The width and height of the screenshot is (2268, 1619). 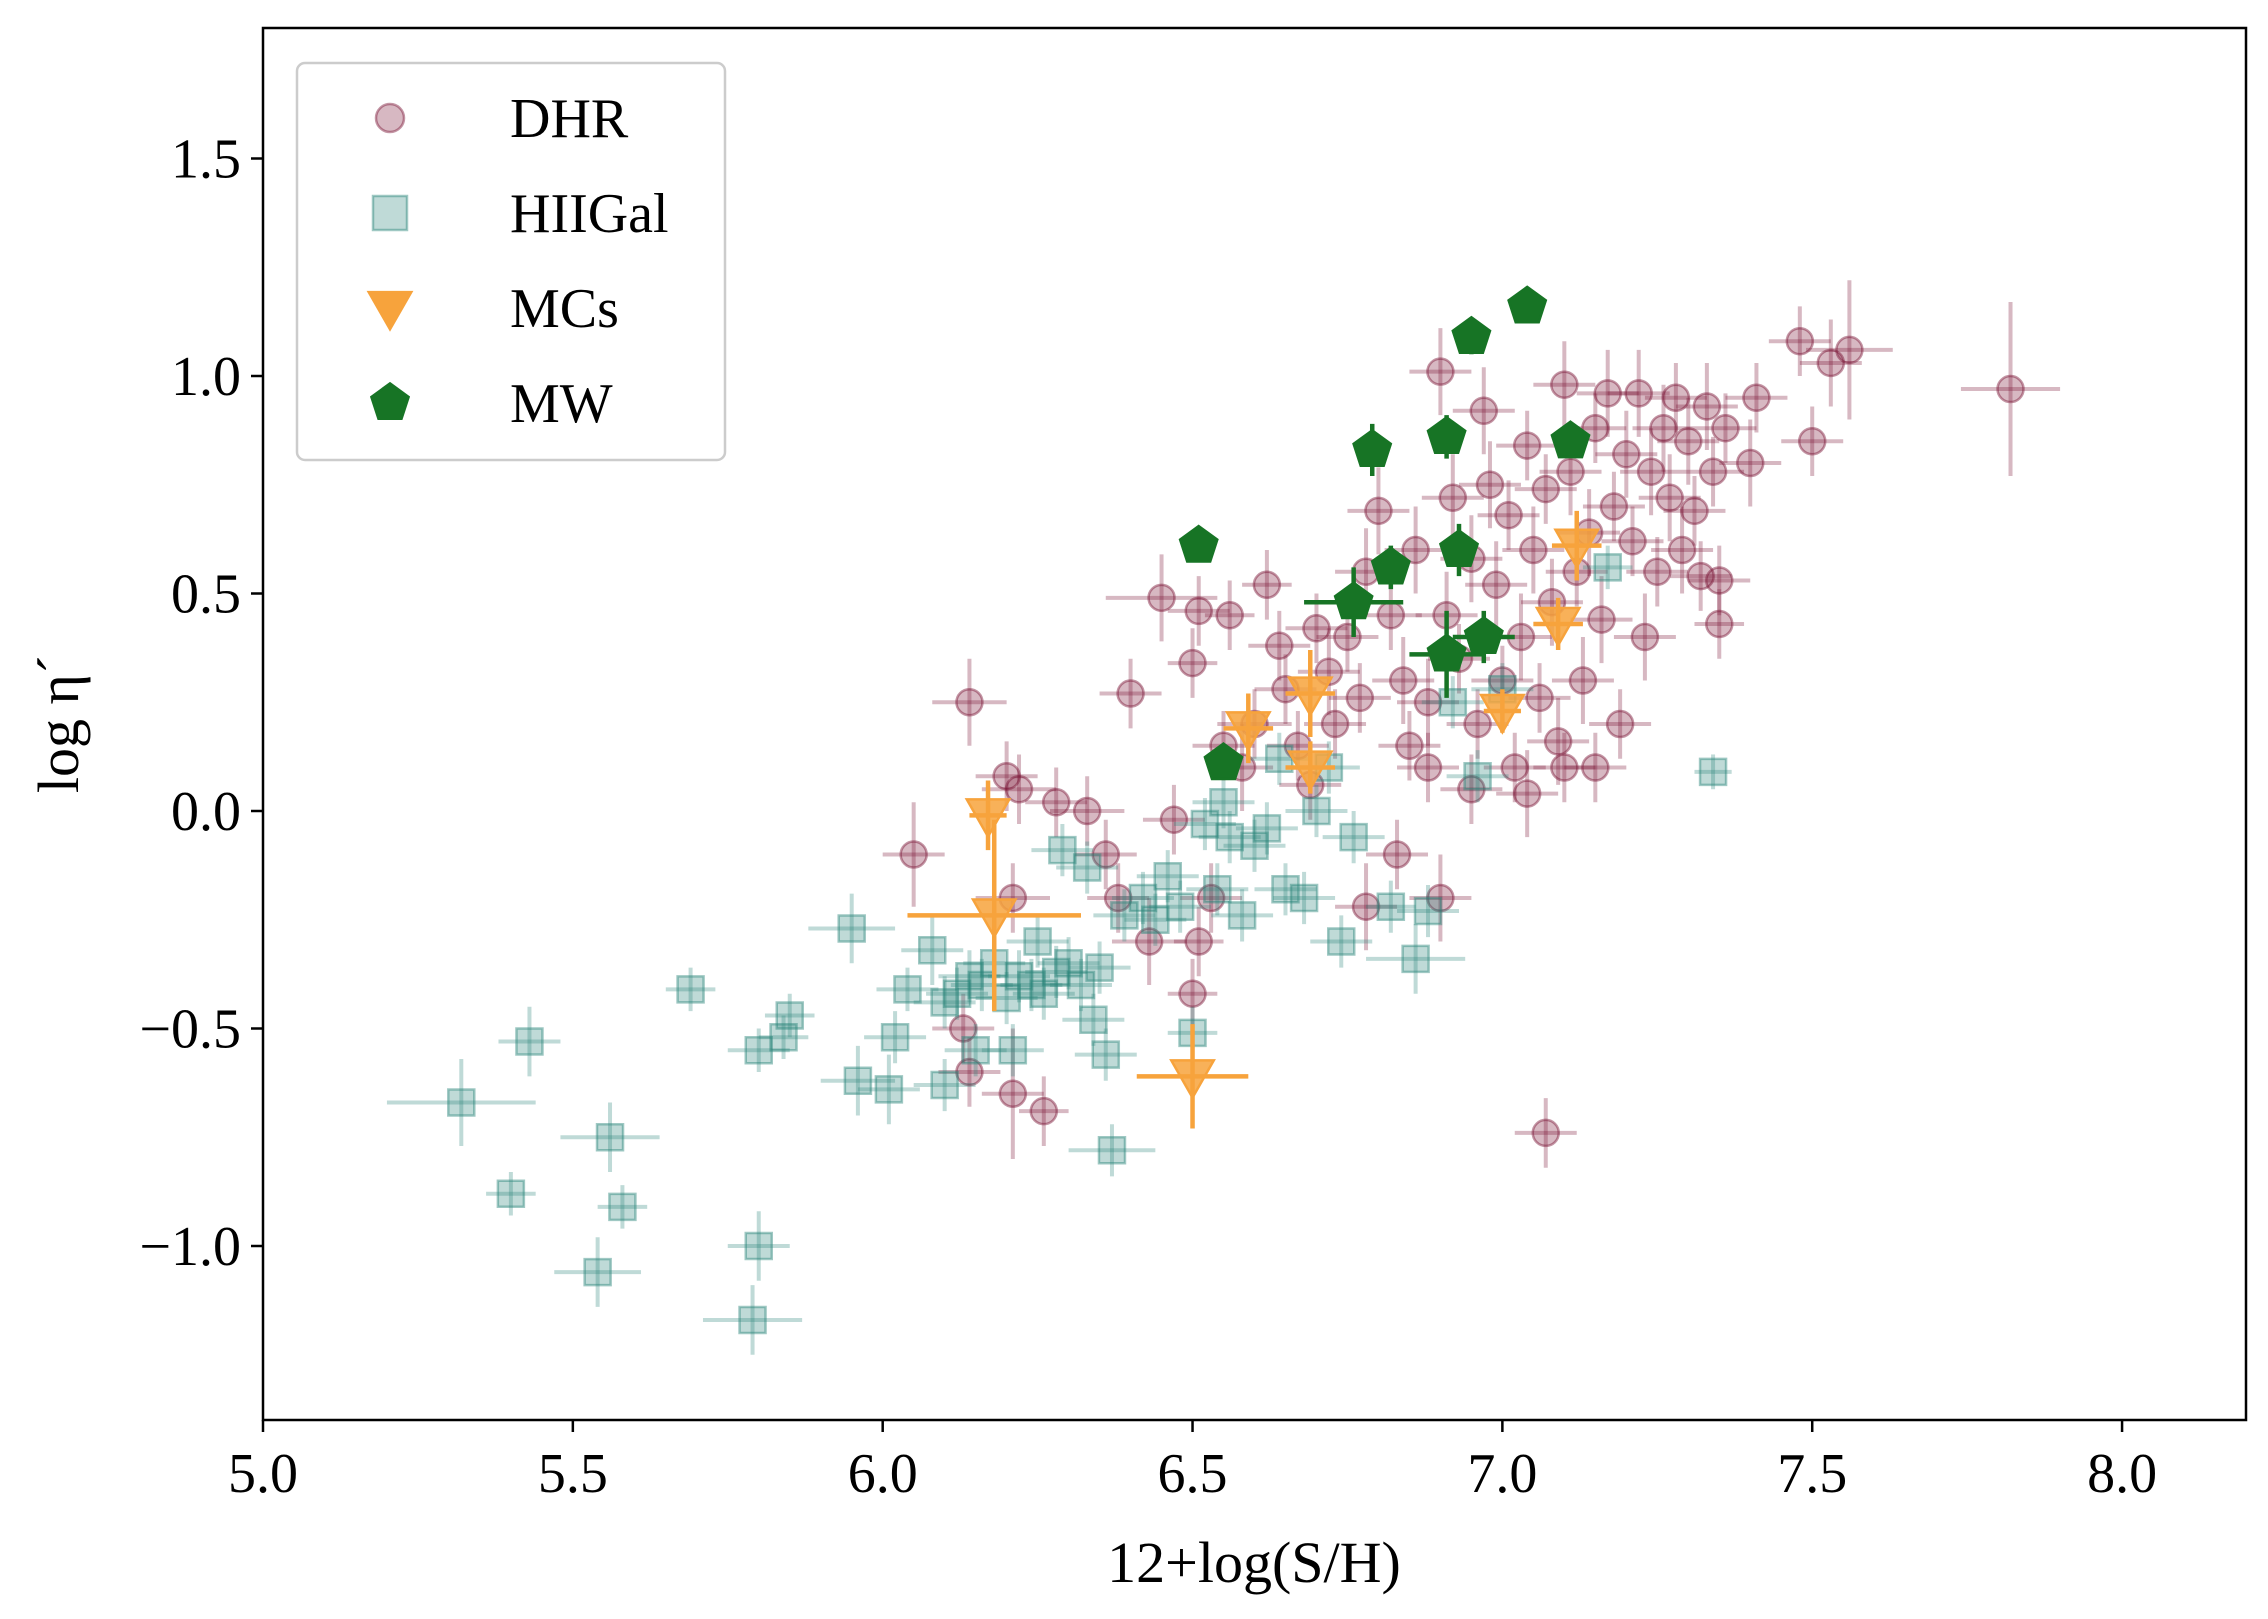 What do you see at coordinates (883, 1474) in the screenshot?
I see `x-tick-label: 6.0` at bounding box center [883, 1474].